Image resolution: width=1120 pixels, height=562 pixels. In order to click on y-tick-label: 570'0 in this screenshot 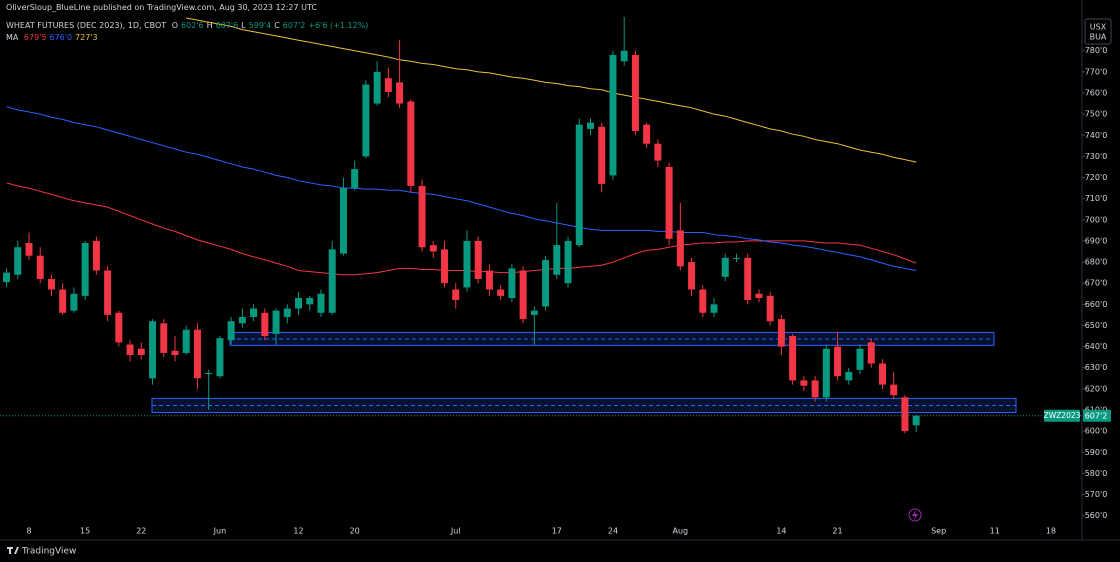, I will do `click(1096, 494)`.